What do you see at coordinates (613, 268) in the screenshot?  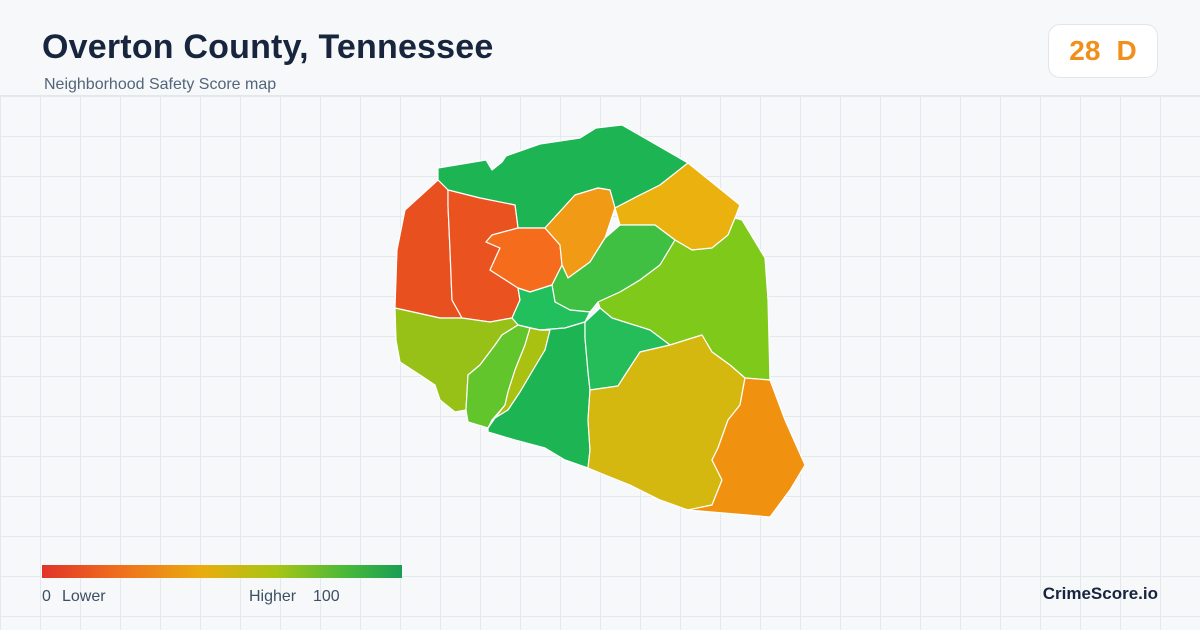 I see `region-central-green` at bounding box center [613, 268].